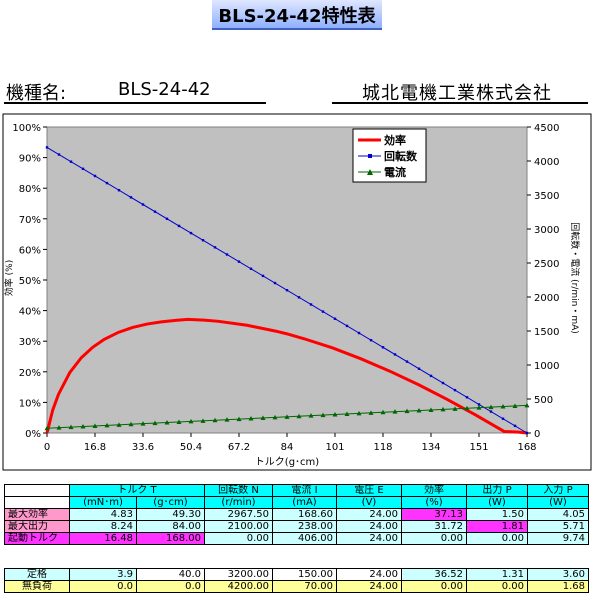 This screenshot has width=594, height=608. What do you see at coordinates (170, 574) in the screenshot?
I see `table-cell: 40.0` at bounding box center [170, 574].